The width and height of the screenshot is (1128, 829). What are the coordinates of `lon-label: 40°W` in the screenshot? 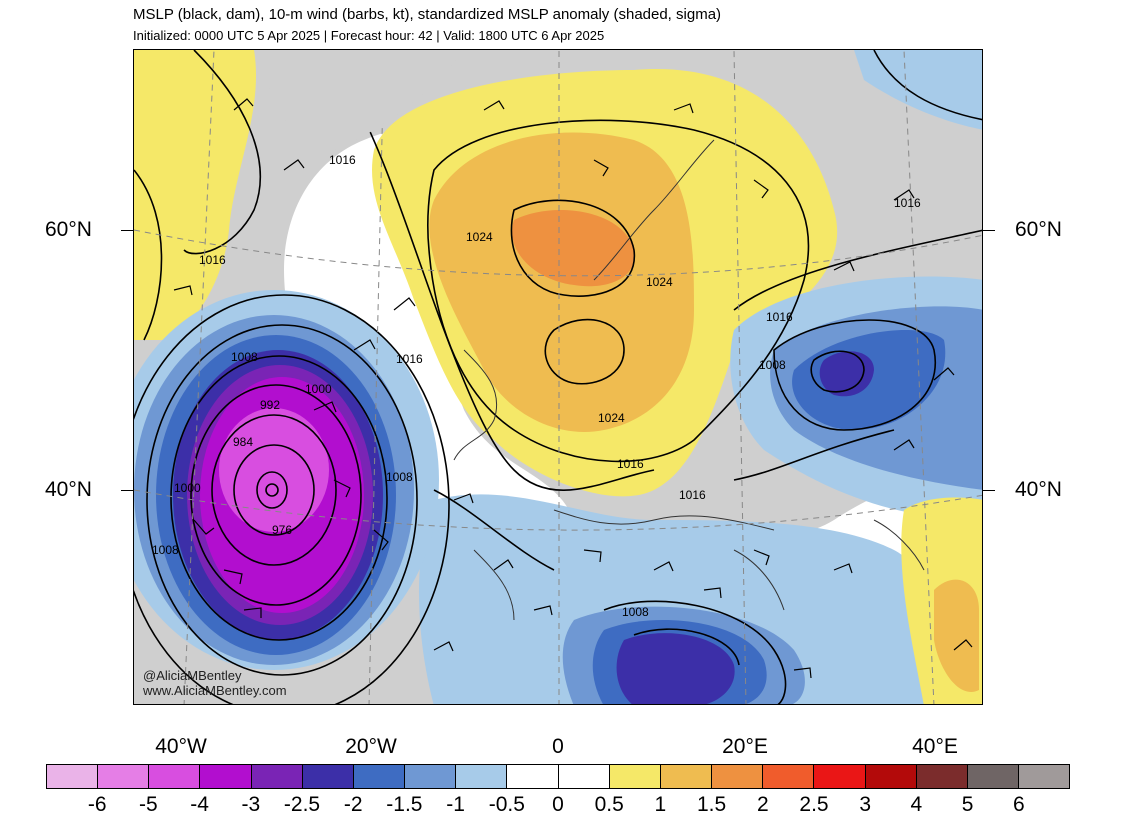 It's located at (181, 746).